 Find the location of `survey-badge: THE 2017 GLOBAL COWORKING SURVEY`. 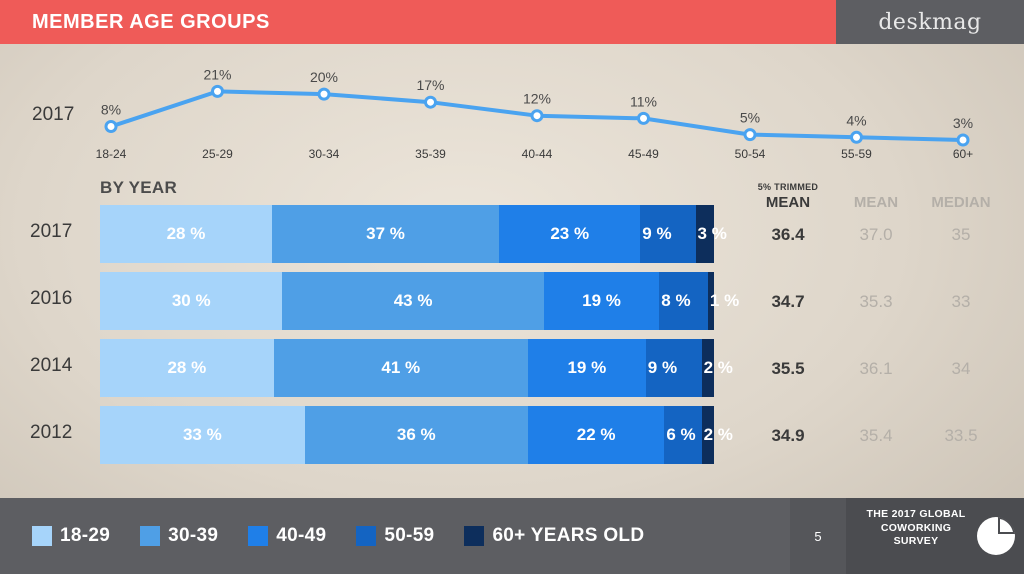

survey-badge: THE 2017 GLOBAL COWORKING SURVEY is located at coordinates (935, 536).